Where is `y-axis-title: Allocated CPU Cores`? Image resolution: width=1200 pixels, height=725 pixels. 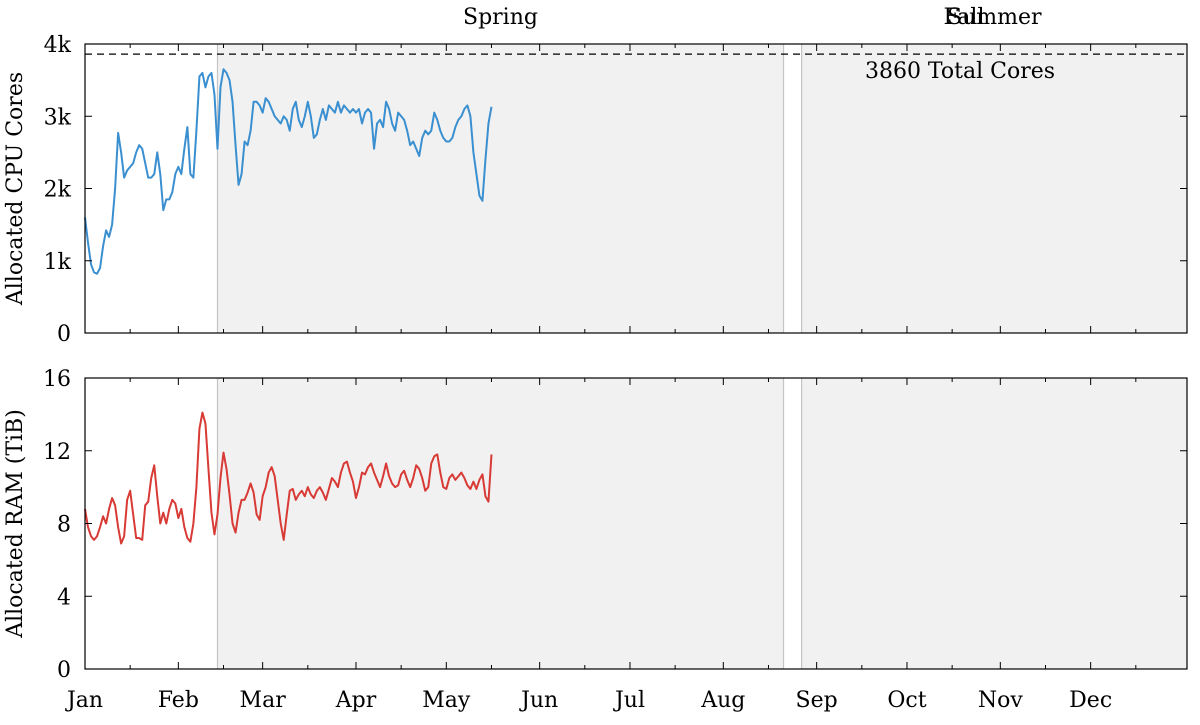 y-axis-title: Allocated CPU Cores is located at coordinates (15, 189).